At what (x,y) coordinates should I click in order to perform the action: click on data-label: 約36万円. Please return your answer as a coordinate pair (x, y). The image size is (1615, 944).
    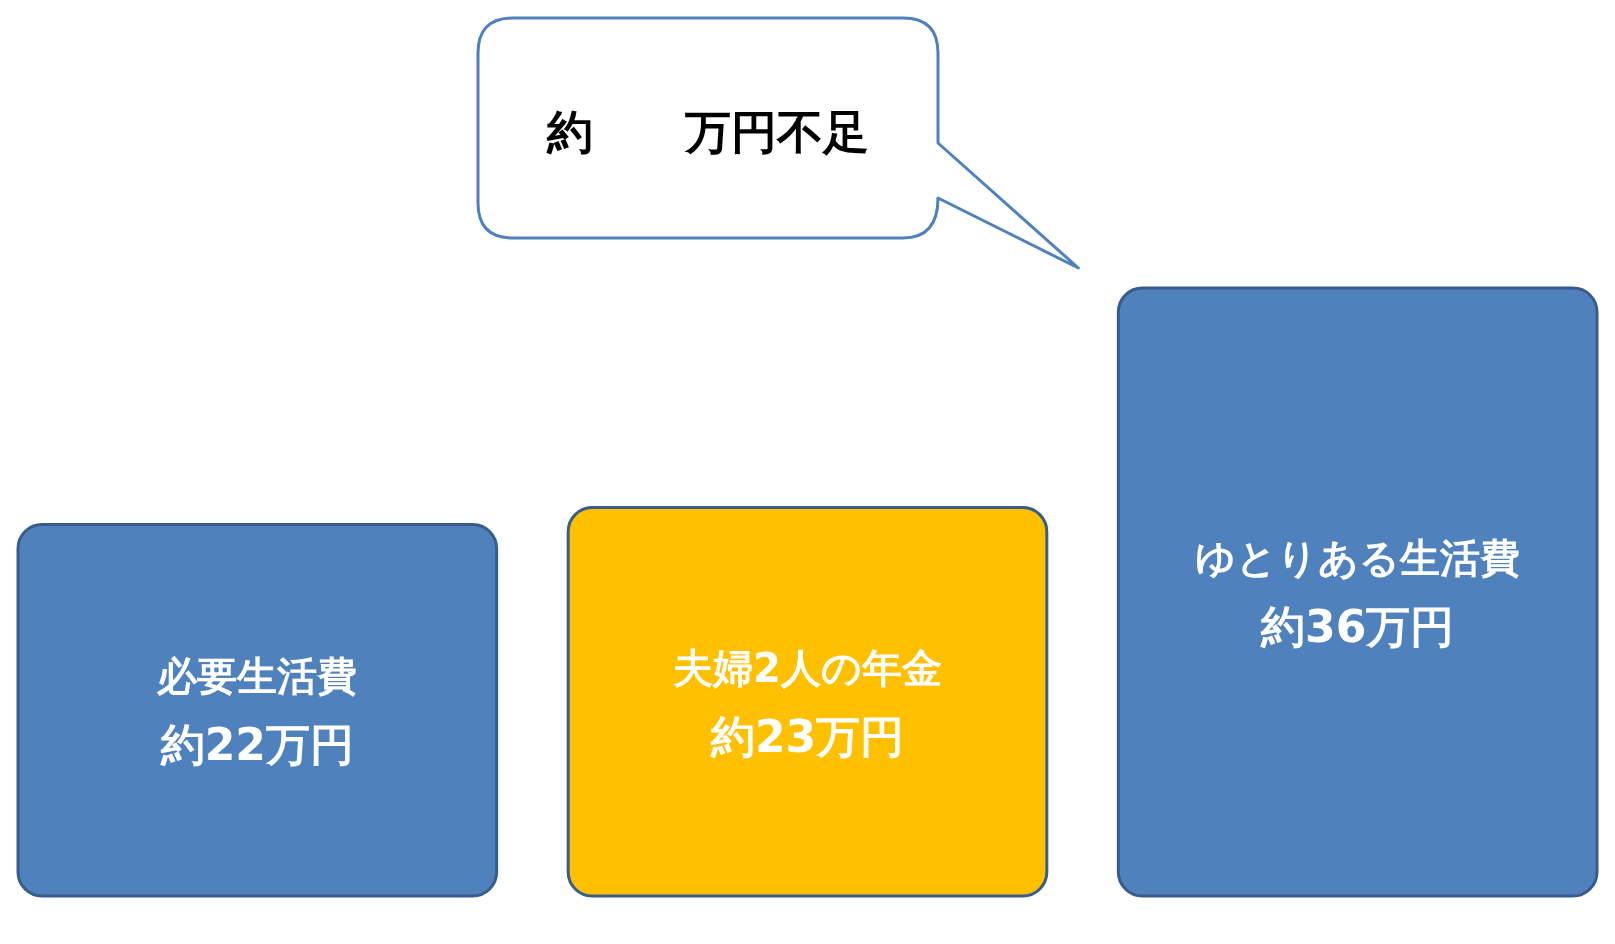
    Looking at the image, I should click on (1357, 626).